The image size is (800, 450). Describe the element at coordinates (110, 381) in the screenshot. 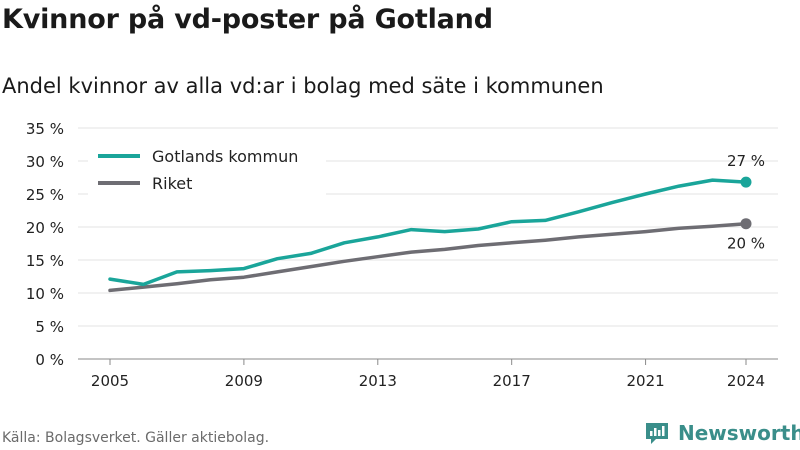

I see `x-tick-label: 2005` at that location.